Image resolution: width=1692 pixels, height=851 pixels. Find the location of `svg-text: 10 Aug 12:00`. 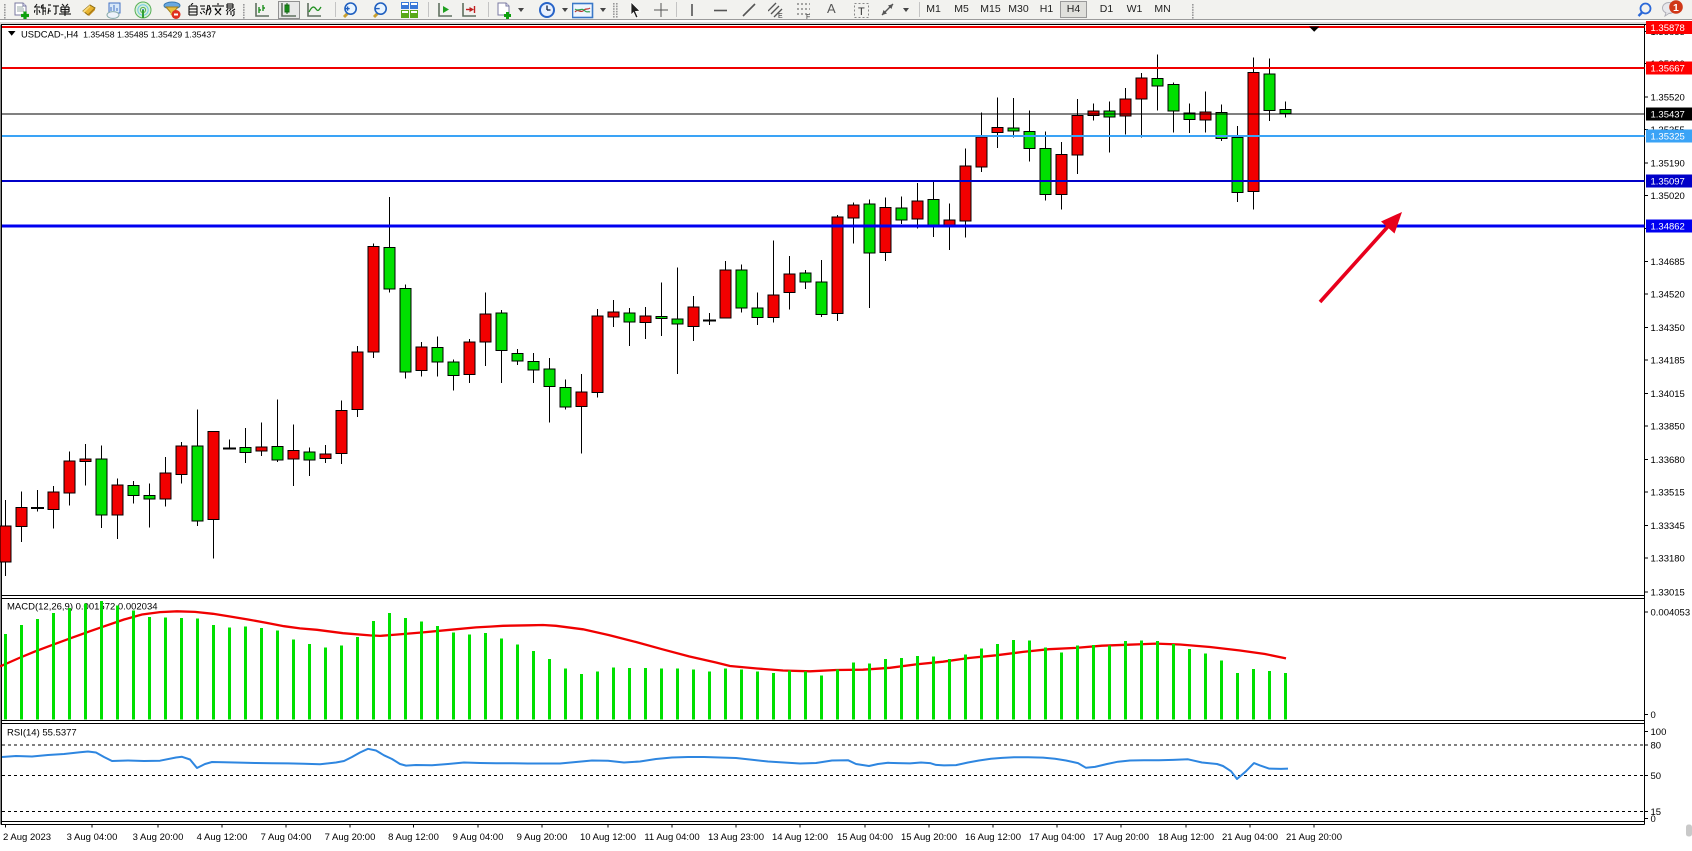

svg-text: 10 Aug 12:00 is located at coordinates (608, 837).